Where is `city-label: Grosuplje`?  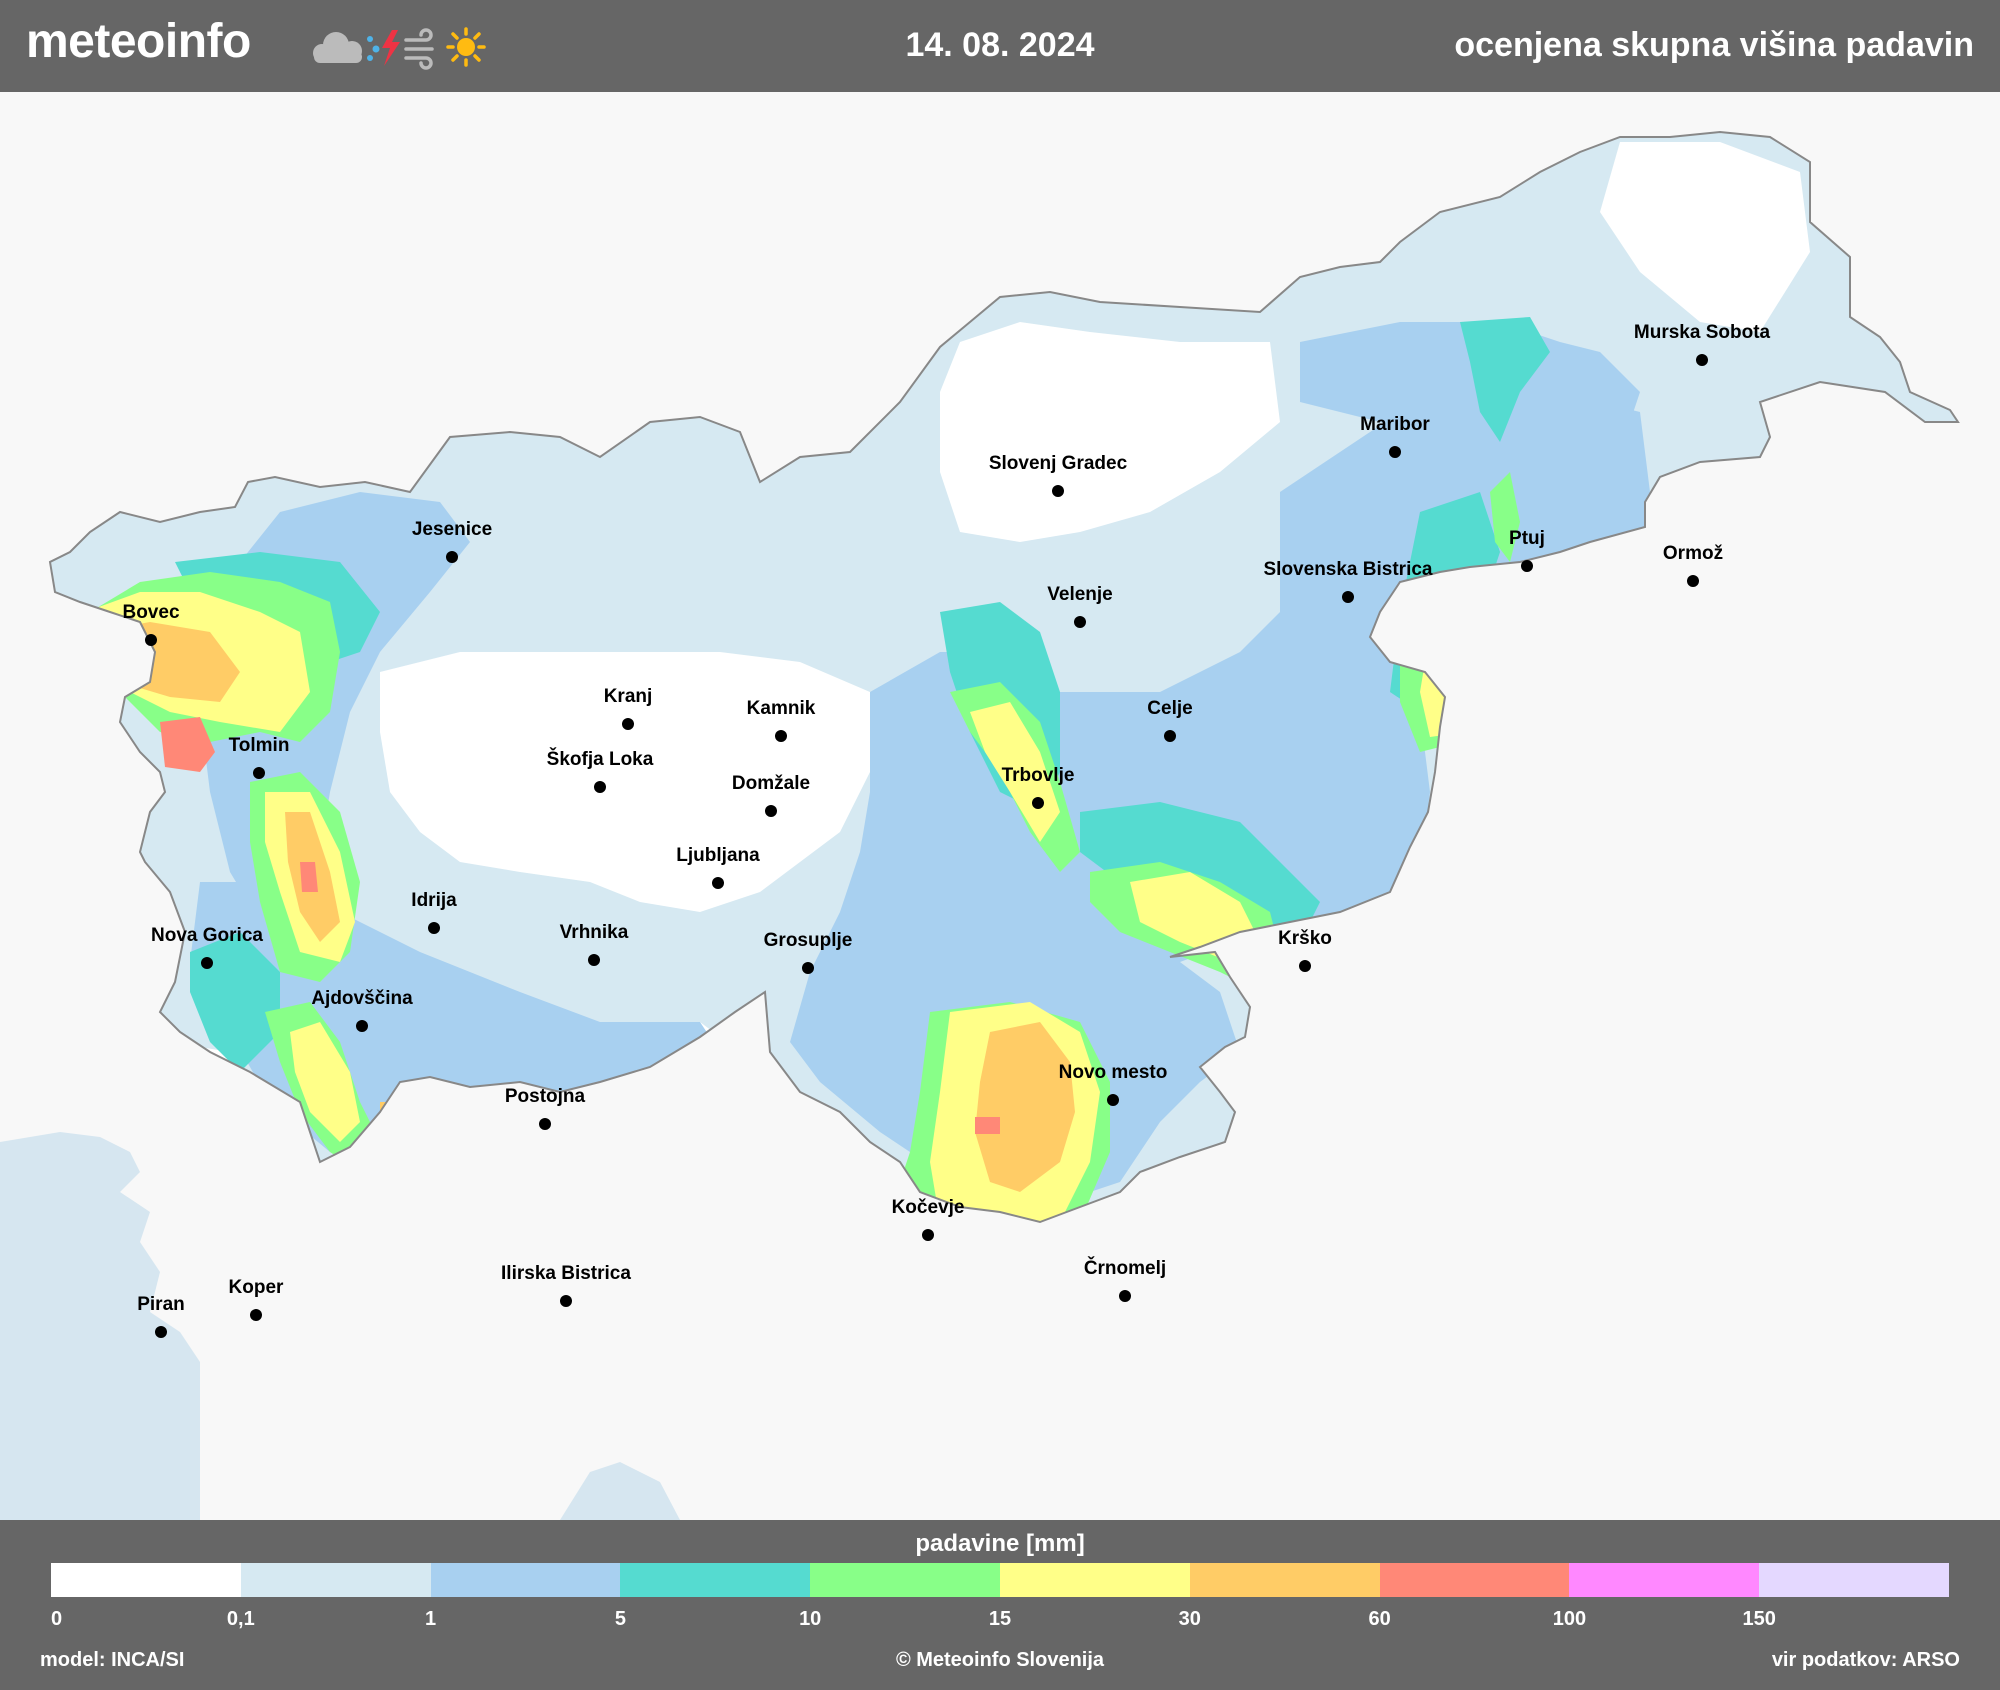 city-label: Grosuplje is located at coordinates (808, 940).